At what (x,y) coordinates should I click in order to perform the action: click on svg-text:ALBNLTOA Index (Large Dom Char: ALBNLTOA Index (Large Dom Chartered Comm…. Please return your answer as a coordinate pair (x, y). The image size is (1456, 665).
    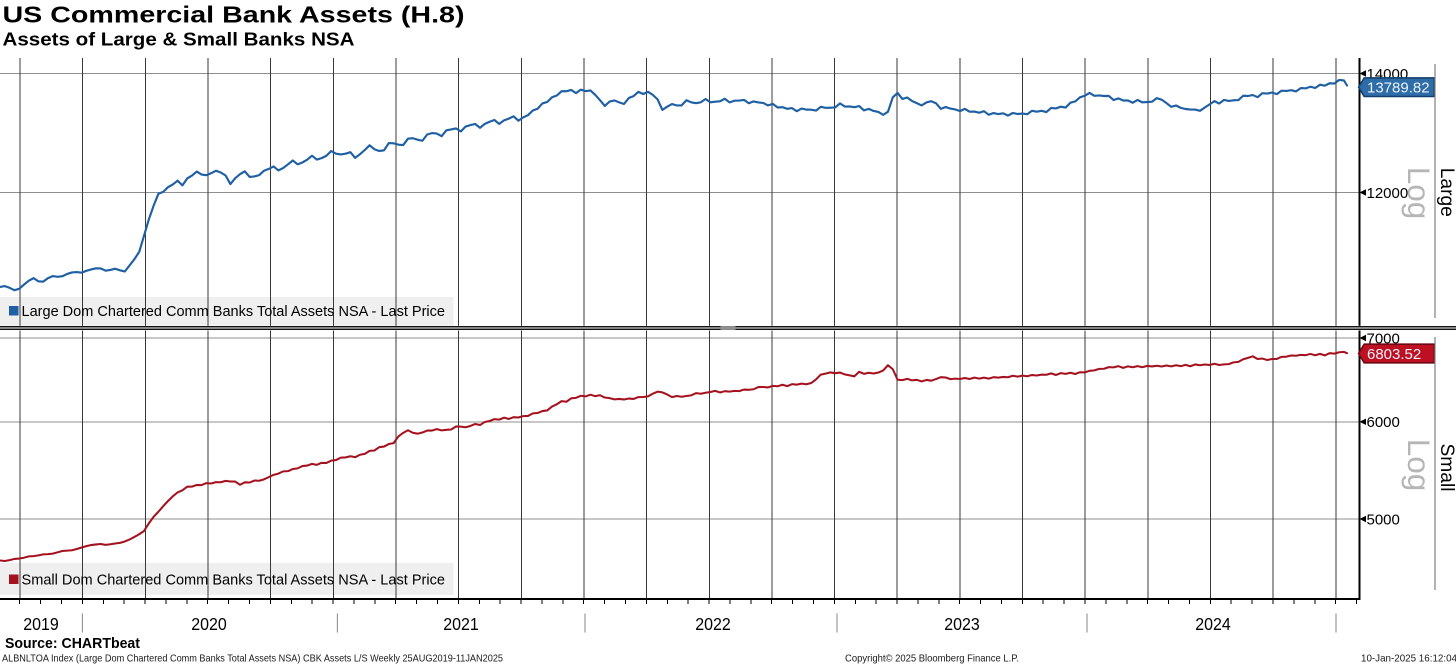
    Looking at the image, I should click on (252, 659).